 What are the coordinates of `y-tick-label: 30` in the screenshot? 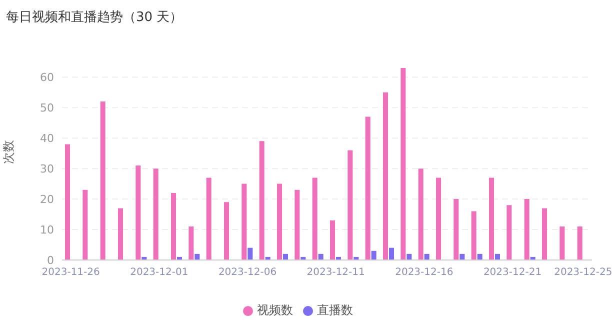 It's located at (47, 169).